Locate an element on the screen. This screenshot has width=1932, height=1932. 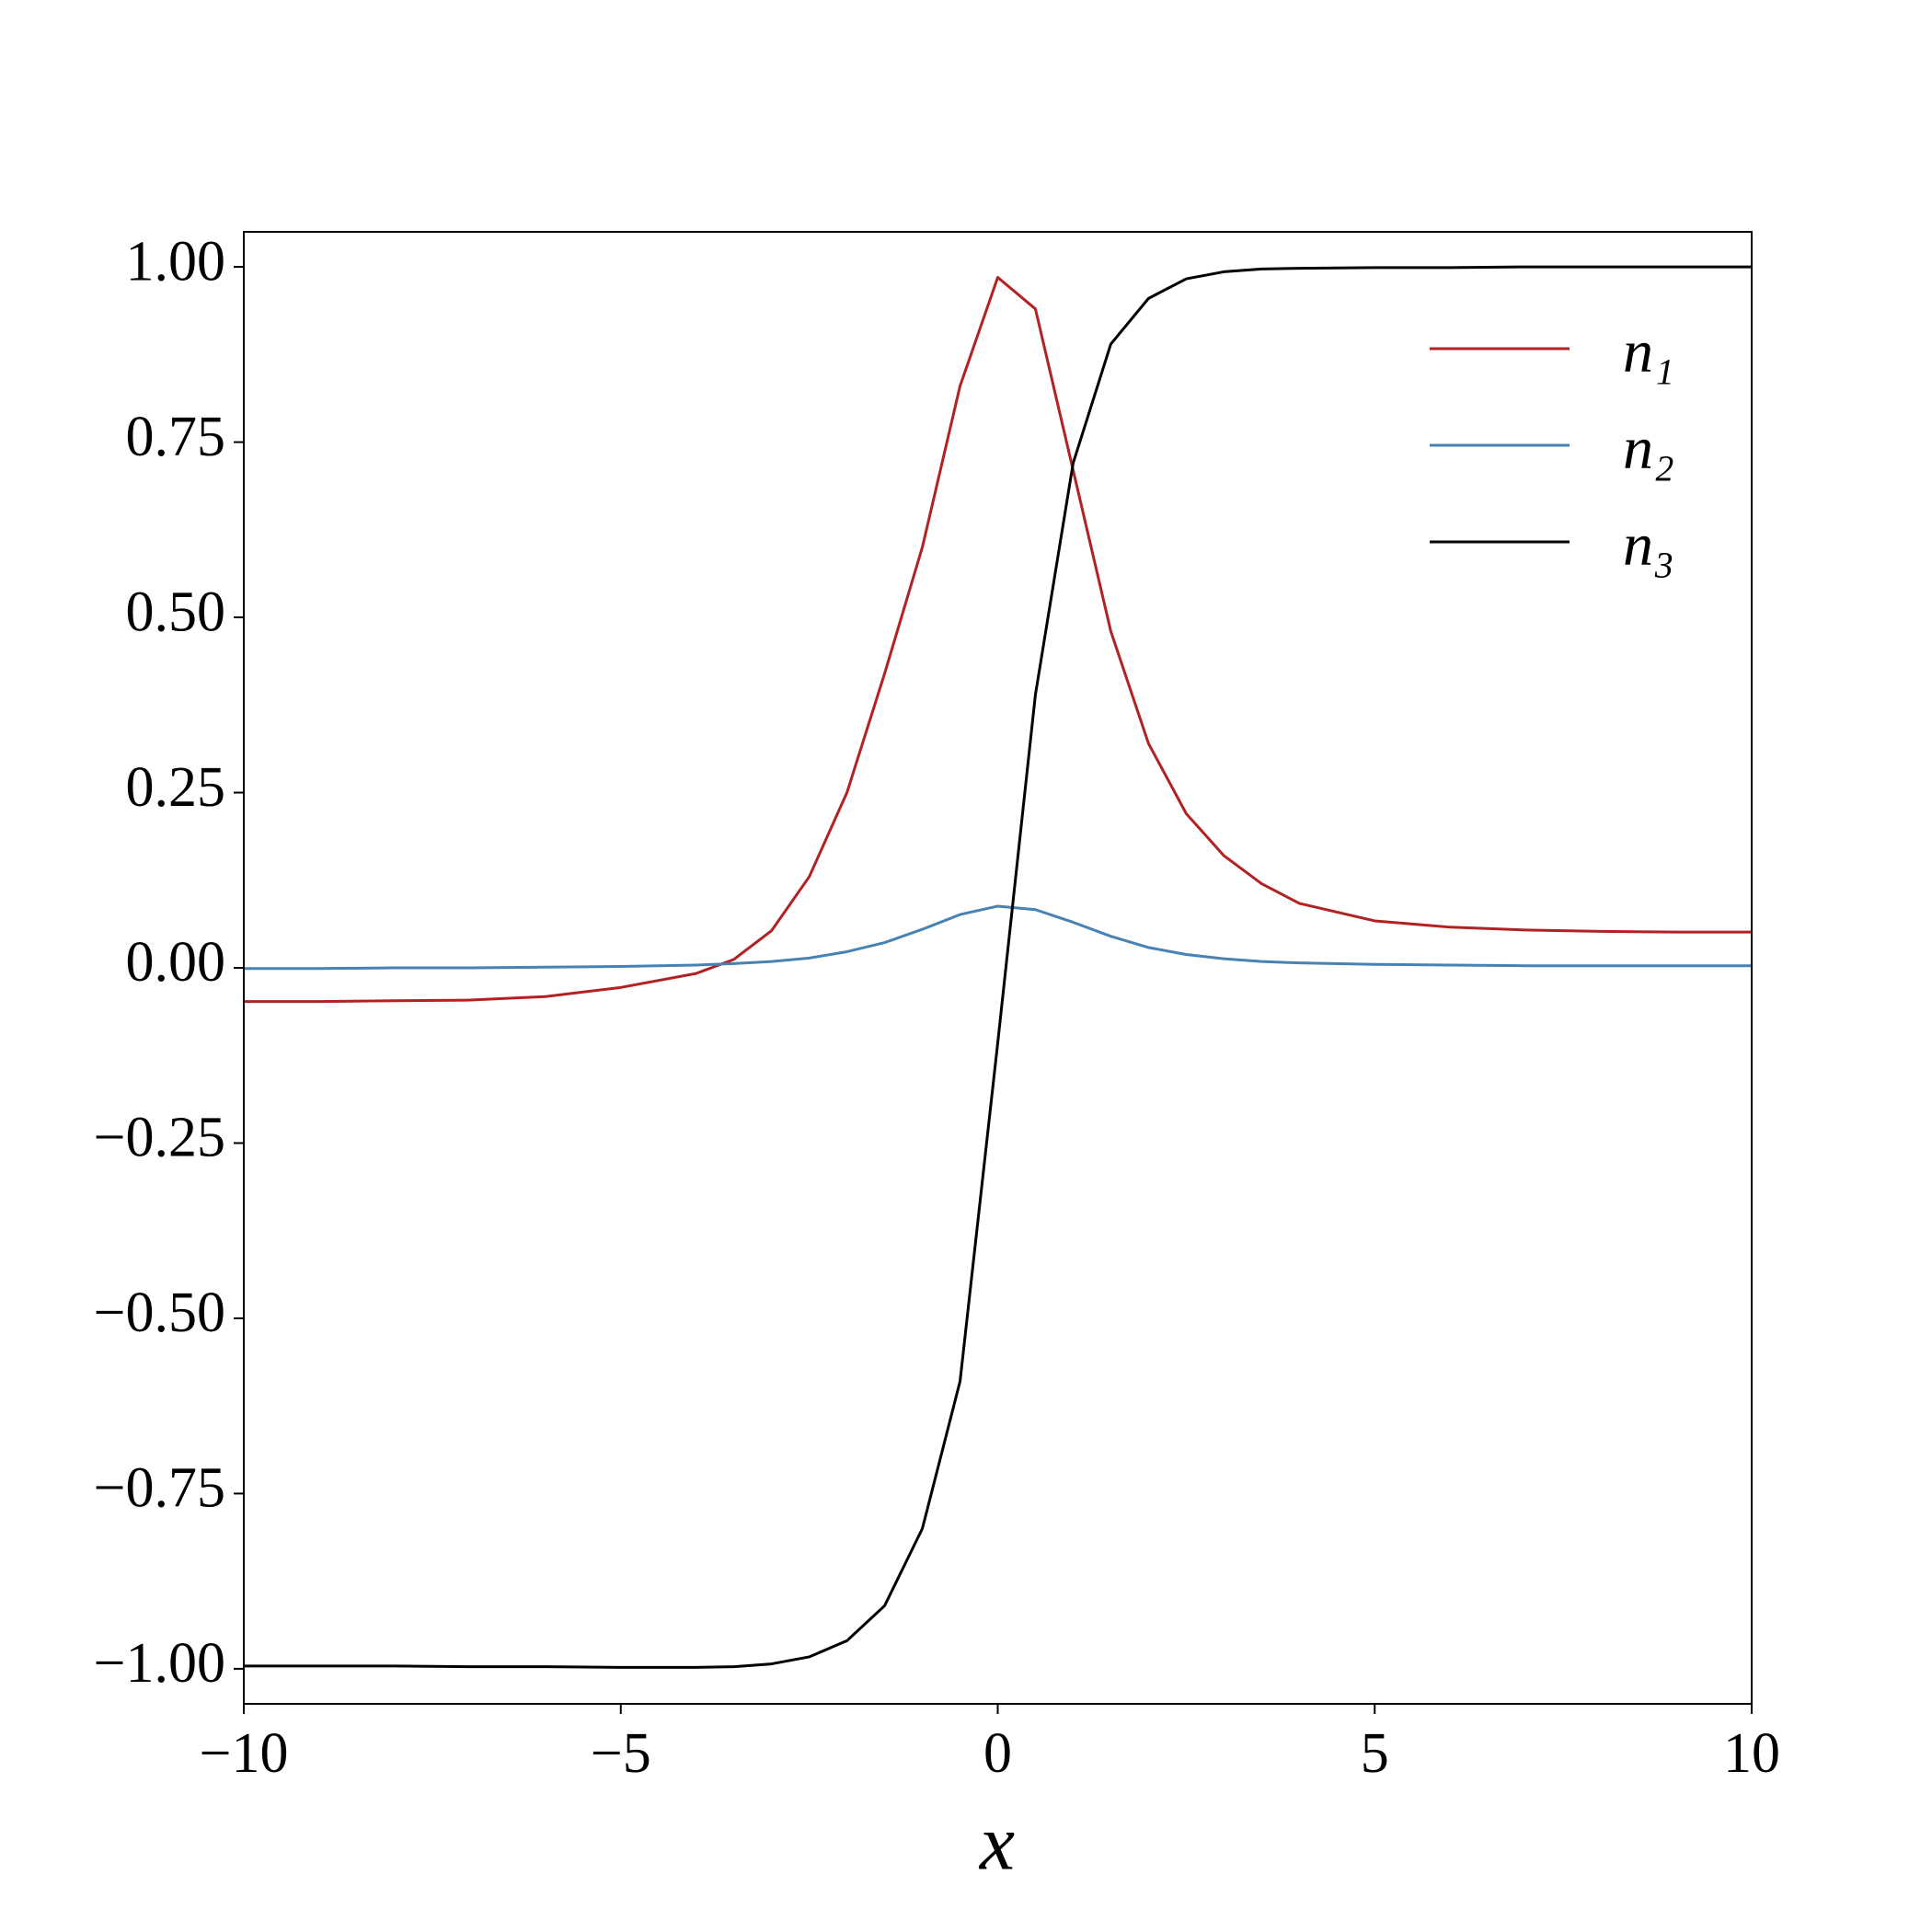
x-tick-label: 0 is located at coordinates (997, 1753).